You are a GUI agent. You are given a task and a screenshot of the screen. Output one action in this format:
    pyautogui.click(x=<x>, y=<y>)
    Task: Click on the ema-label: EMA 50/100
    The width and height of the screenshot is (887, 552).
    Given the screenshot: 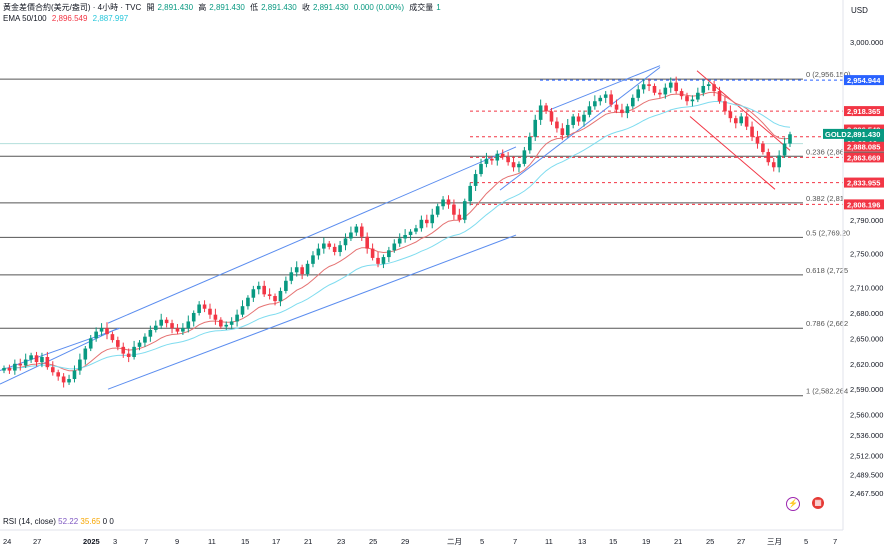 What is the action you would take?
    pyautogui.click(x=25, y=18)
    